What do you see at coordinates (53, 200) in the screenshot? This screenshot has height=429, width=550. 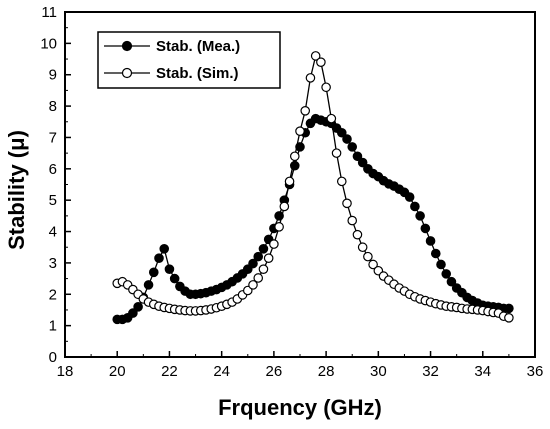 I see `y-tick-label: 5` at bounding box center [53, 200].